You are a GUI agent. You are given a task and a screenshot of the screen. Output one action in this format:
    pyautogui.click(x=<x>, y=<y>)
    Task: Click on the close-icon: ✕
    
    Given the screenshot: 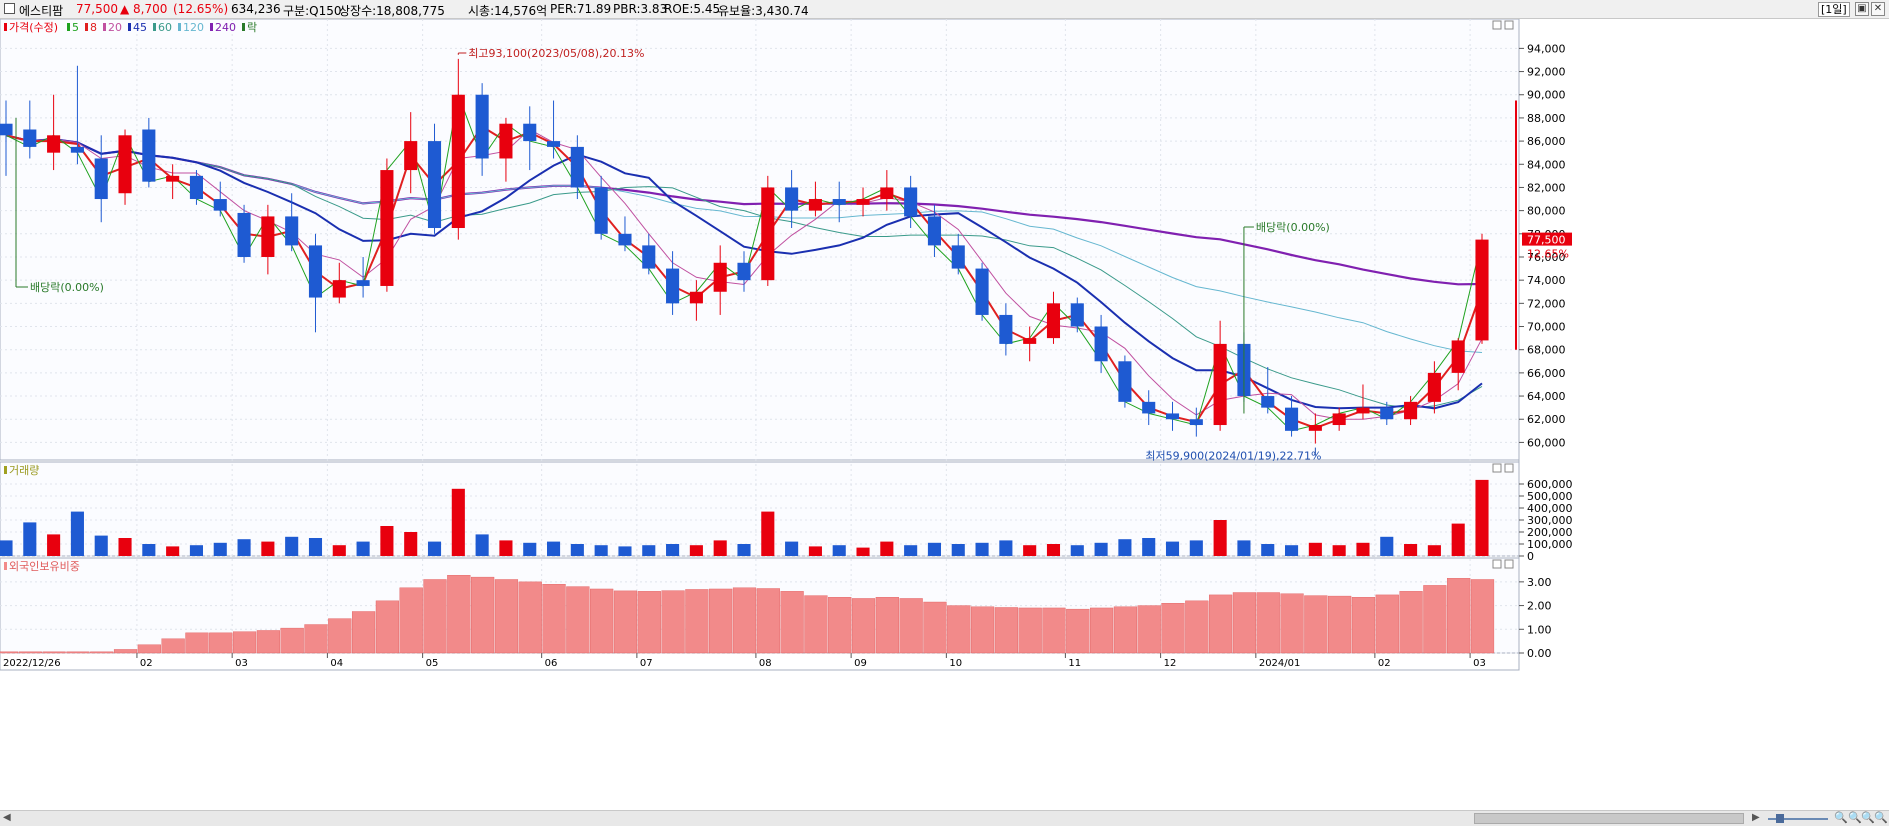 What is the action you would take?
    pyautogui.click(x=1878, y=9)
    